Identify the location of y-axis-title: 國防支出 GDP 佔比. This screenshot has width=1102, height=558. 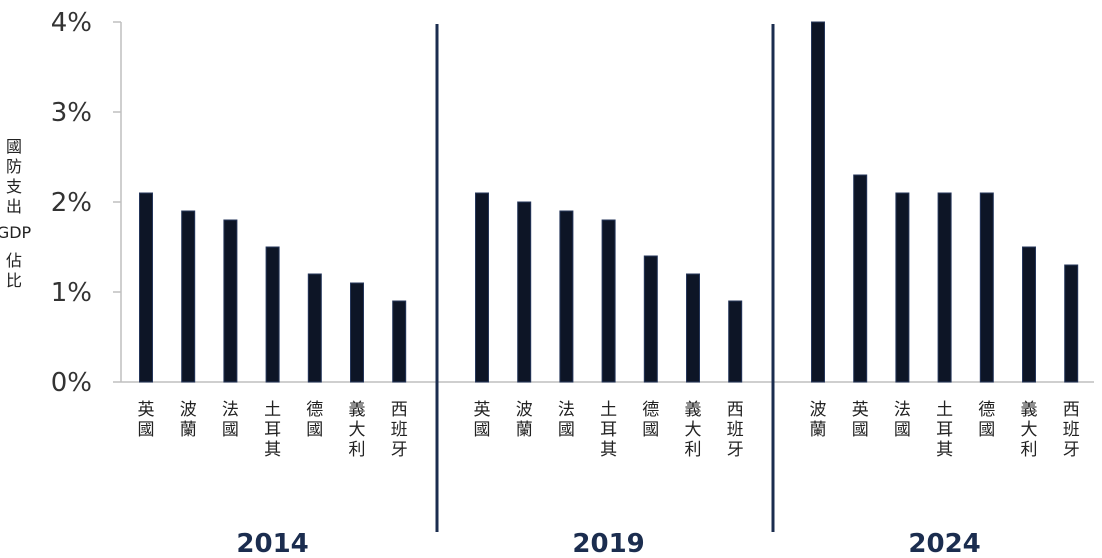
(16, 213).